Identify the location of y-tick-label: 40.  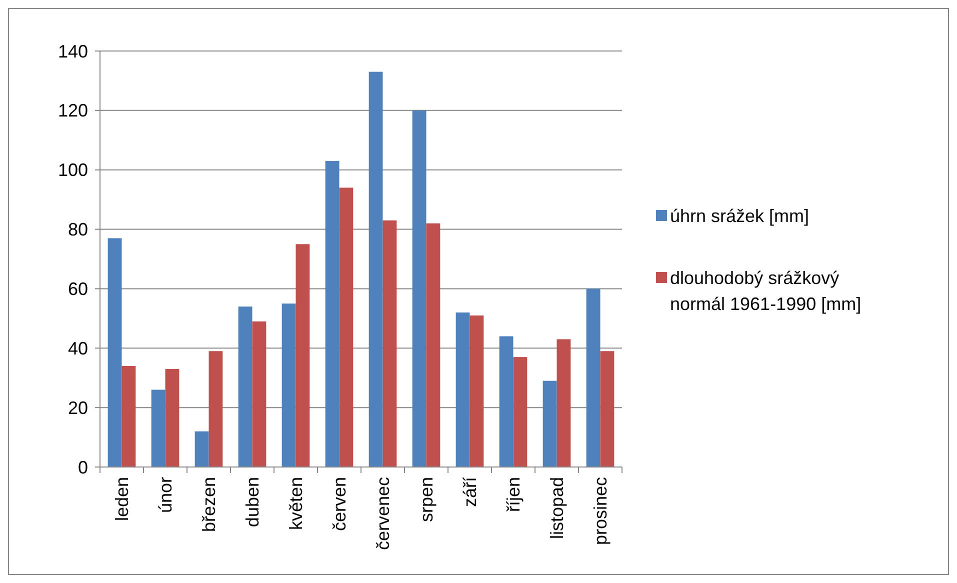
(78, 348).